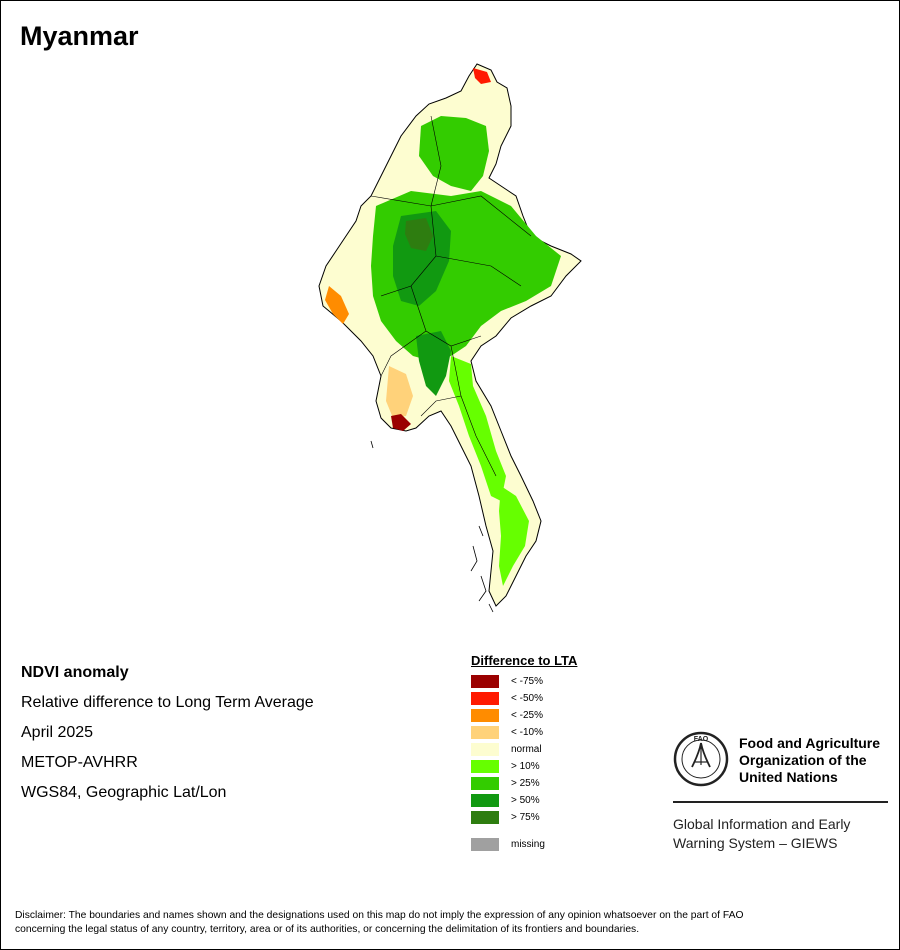 Image resolution: width=900 pixels, height=950 pixels. I want to click on giews-line: Warning System – GIEWS, so click(755, 843).